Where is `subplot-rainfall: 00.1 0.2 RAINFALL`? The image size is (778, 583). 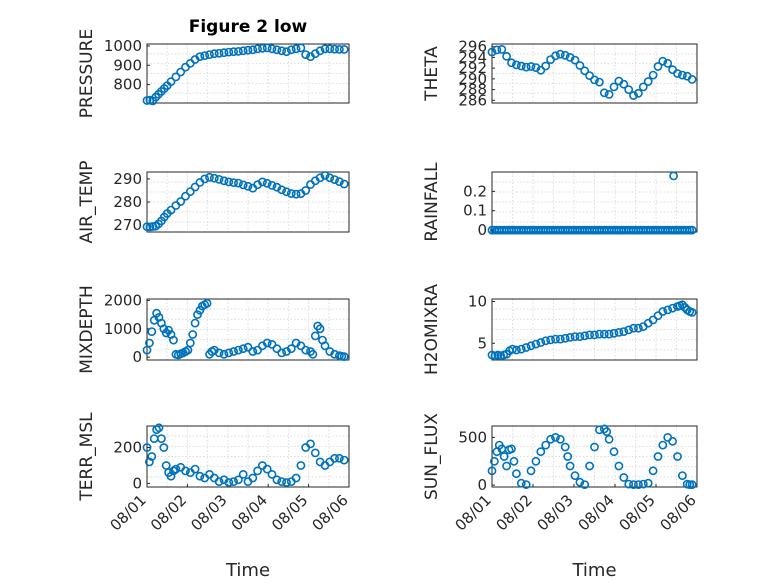
subplot-rainfall: 00.1 0.2 RAINFALL is located at coordinates (560, 202).